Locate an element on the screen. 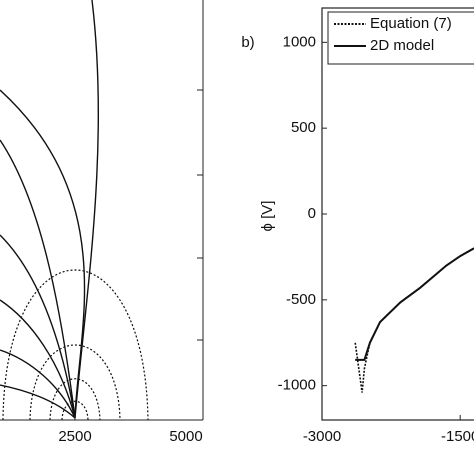 This screenshot has width=474, height=474. x-tick-label: -1500 is located at coordinates (457, 436).